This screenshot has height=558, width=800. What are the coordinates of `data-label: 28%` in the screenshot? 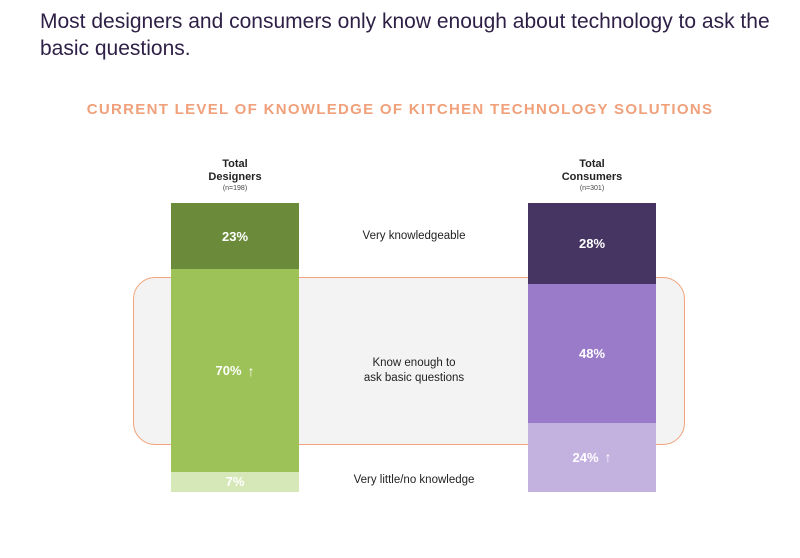 It's located at (592, 243).